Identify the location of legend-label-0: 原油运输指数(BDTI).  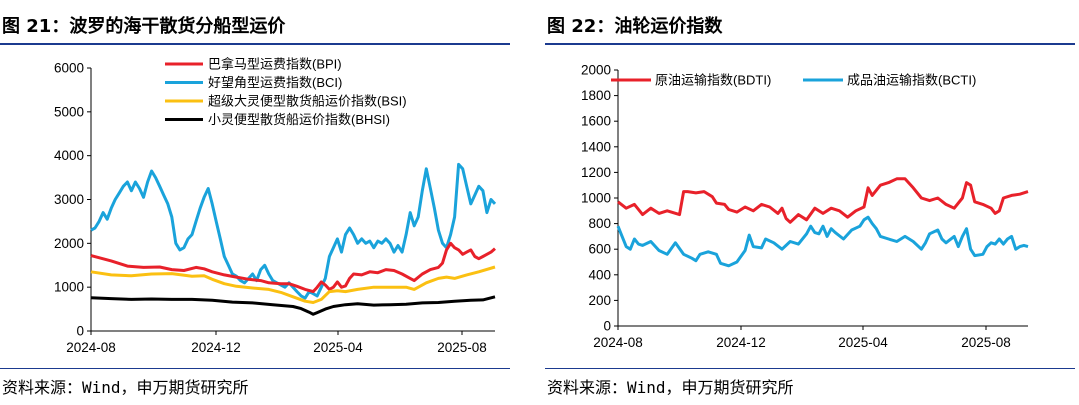
(713, 80).